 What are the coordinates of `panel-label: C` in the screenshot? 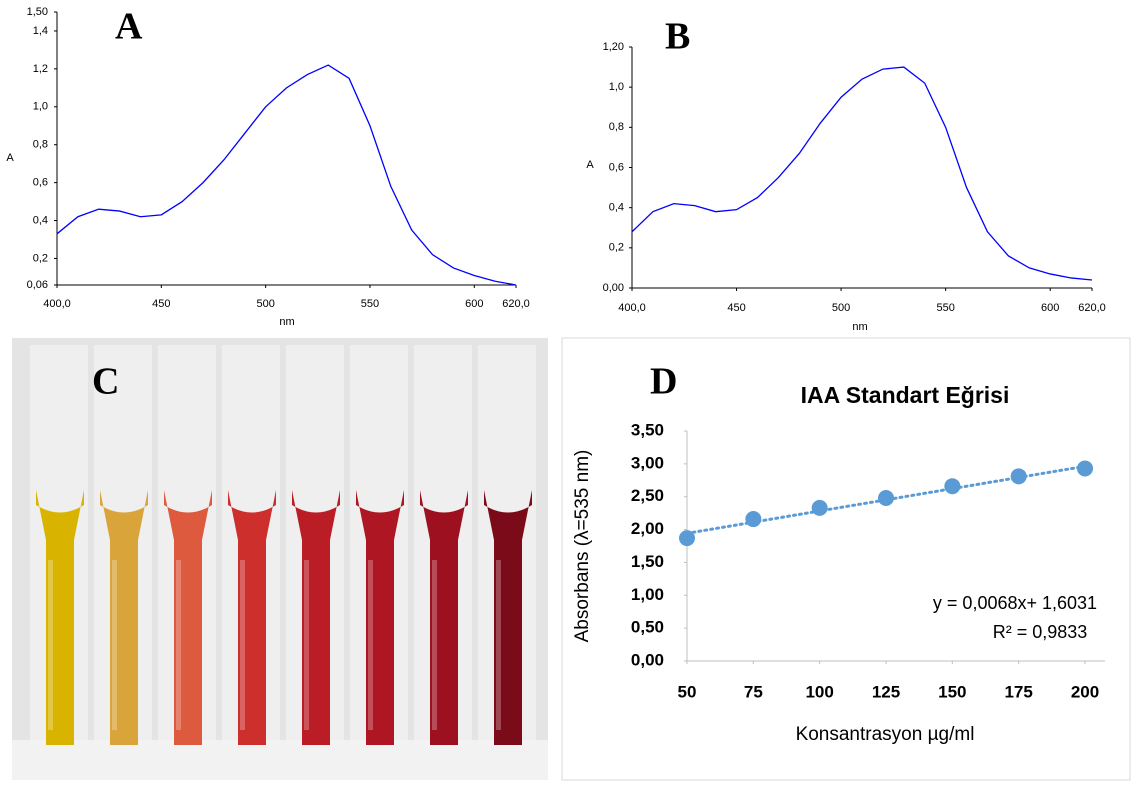 It's located at (105, 382).